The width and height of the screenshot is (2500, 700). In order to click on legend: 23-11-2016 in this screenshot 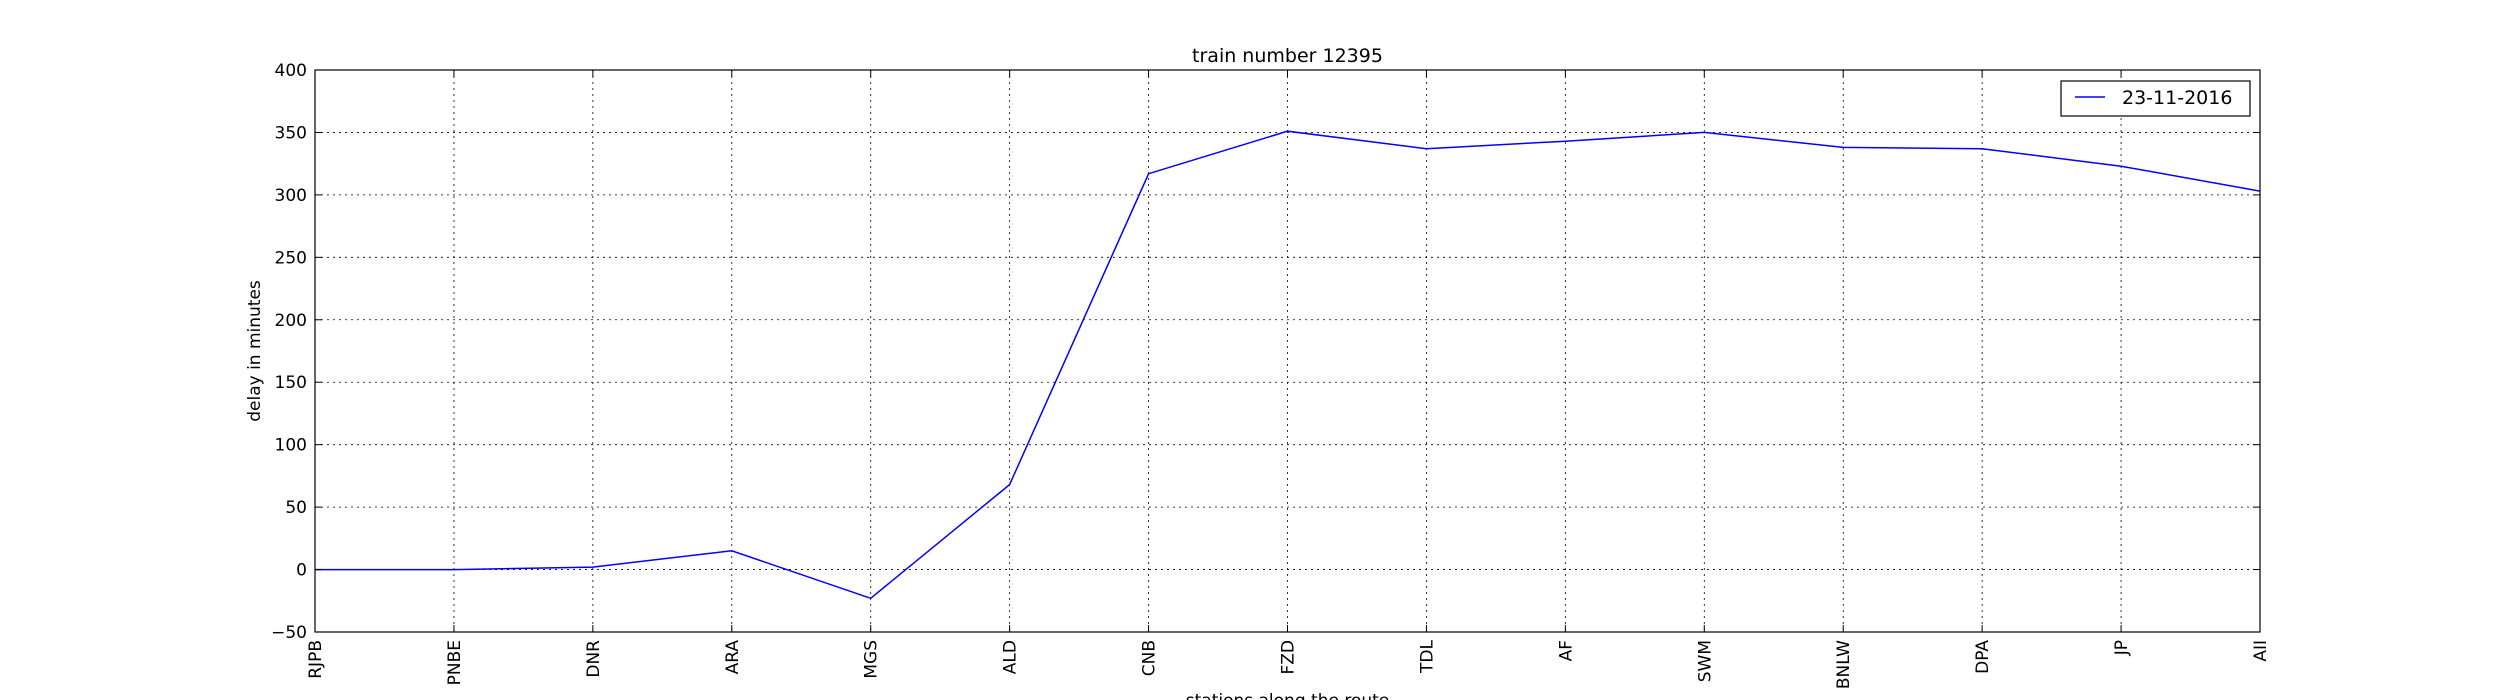, I will do `click(2155, 98)`.